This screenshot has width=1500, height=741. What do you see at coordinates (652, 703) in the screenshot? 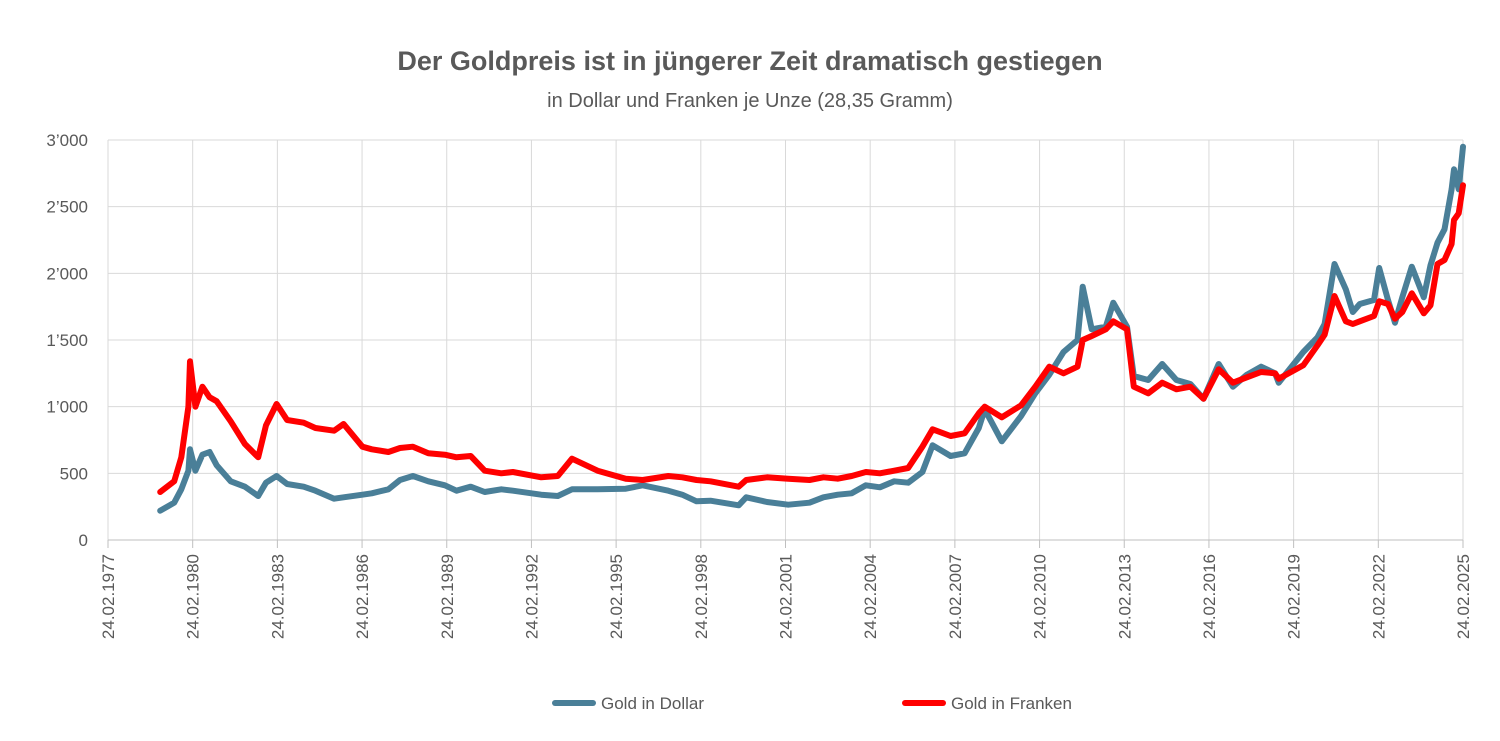
I see `legend-label: Gold in Dollar` at bounding box center [652, 703].